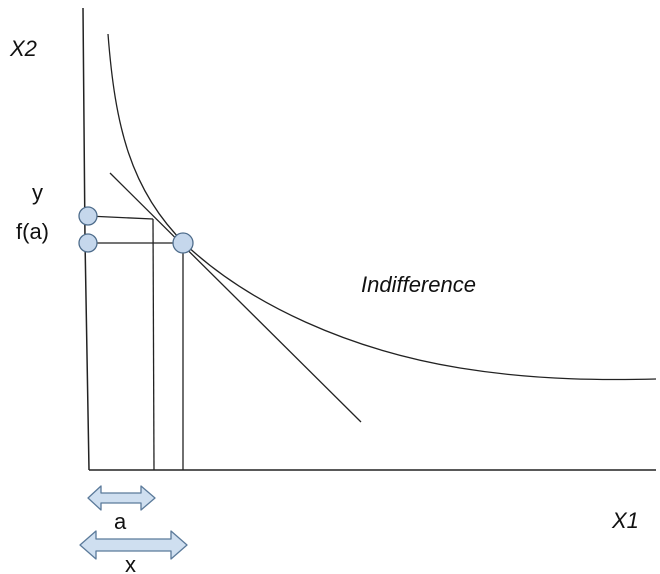 This screenshot has width=660, height=574. Describe the element at coordinates (88, 243) in the screenshot. I see `marker-fa` at that location.